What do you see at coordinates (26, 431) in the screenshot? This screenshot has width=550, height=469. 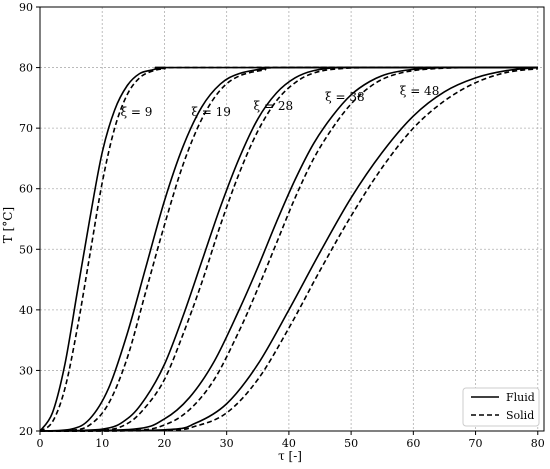 I see `y-tick-label: 20` at bounding box center [26, 431].